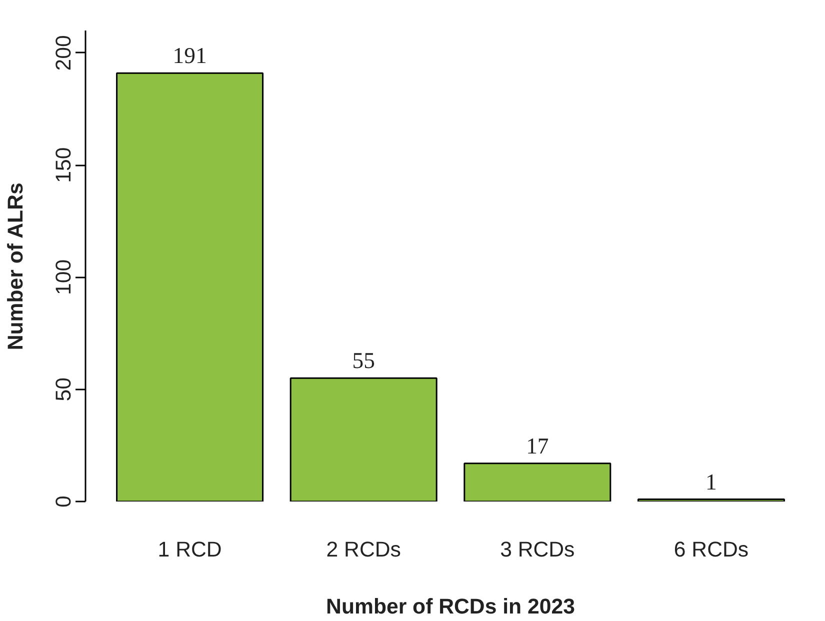 This screenshot has width=825, height=621. What do you see at coordinates (190, 550) in the screenshot?
I see `x-tick-label: 1 RCD` at bounding box center [190, 550].